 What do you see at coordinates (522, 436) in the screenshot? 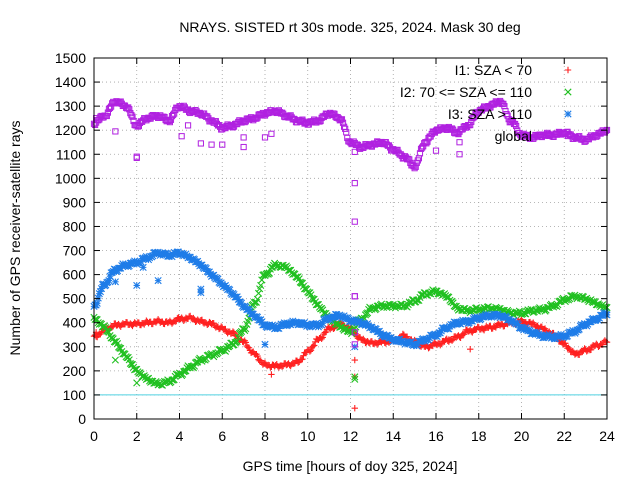
I see `x-tick-label: 20` at bounding box center [522, 436].